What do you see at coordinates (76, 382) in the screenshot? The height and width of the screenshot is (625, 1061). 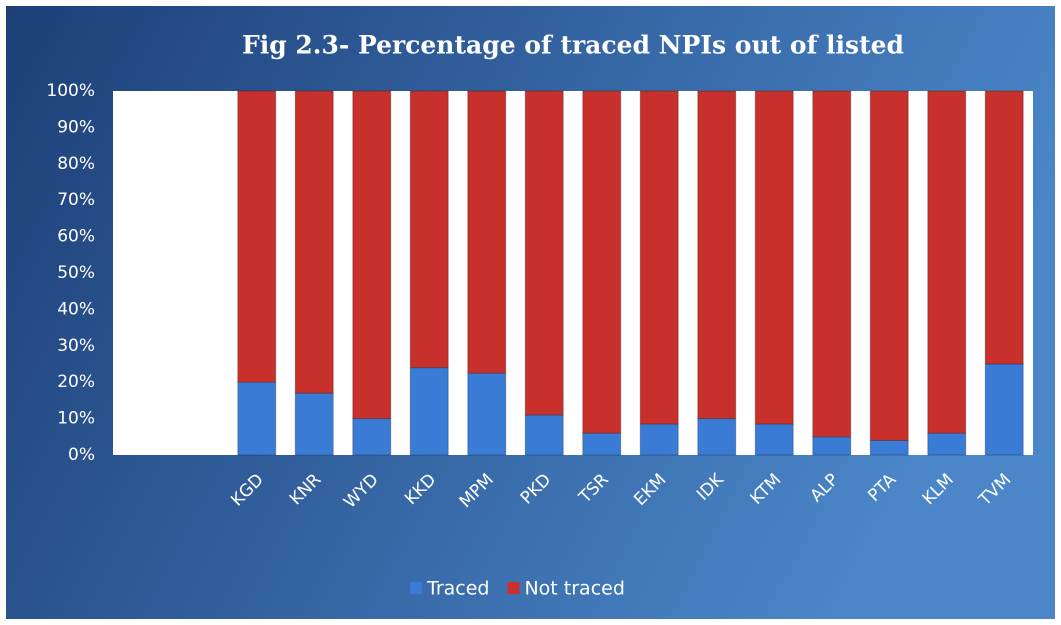 I see `y-tick-label: 20%` at bounding box center [76, 382].